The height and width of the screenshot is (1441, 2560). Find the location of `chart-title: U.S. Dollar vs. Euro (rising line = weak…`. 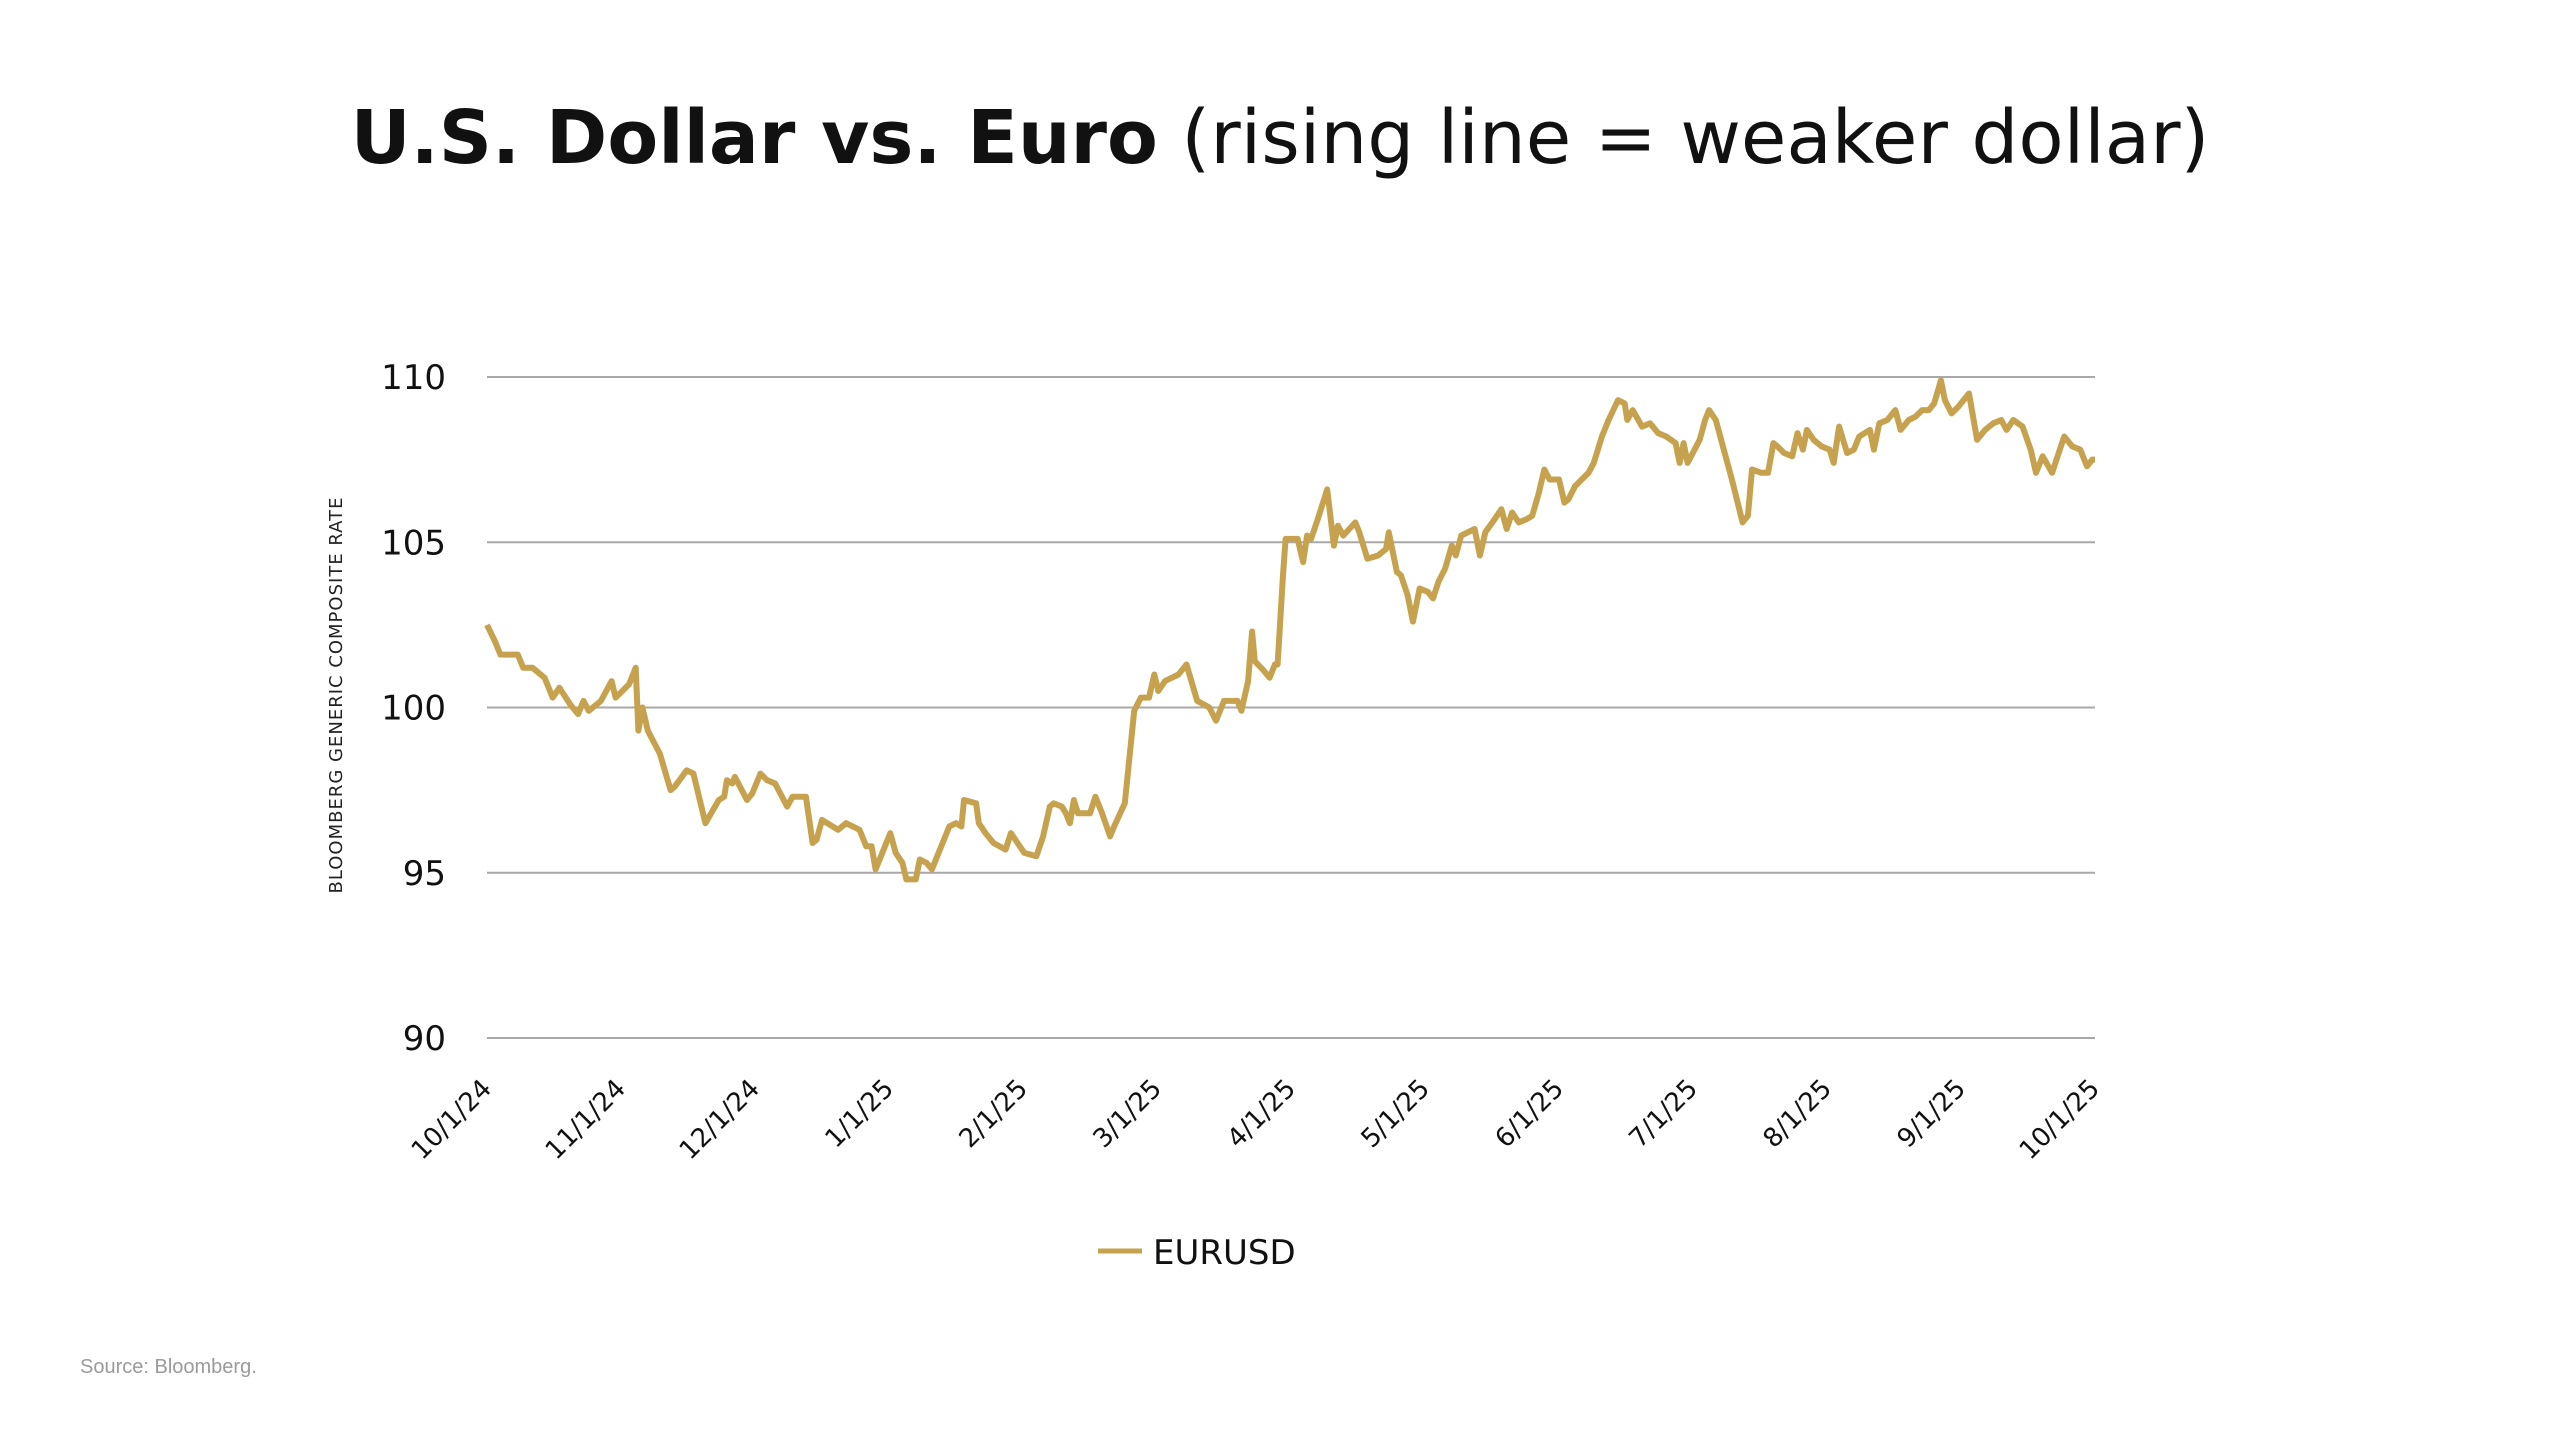

chart-title: U.S. Dollar vs. Euro (rising line = weak… is located at coordinates (1280, 138).